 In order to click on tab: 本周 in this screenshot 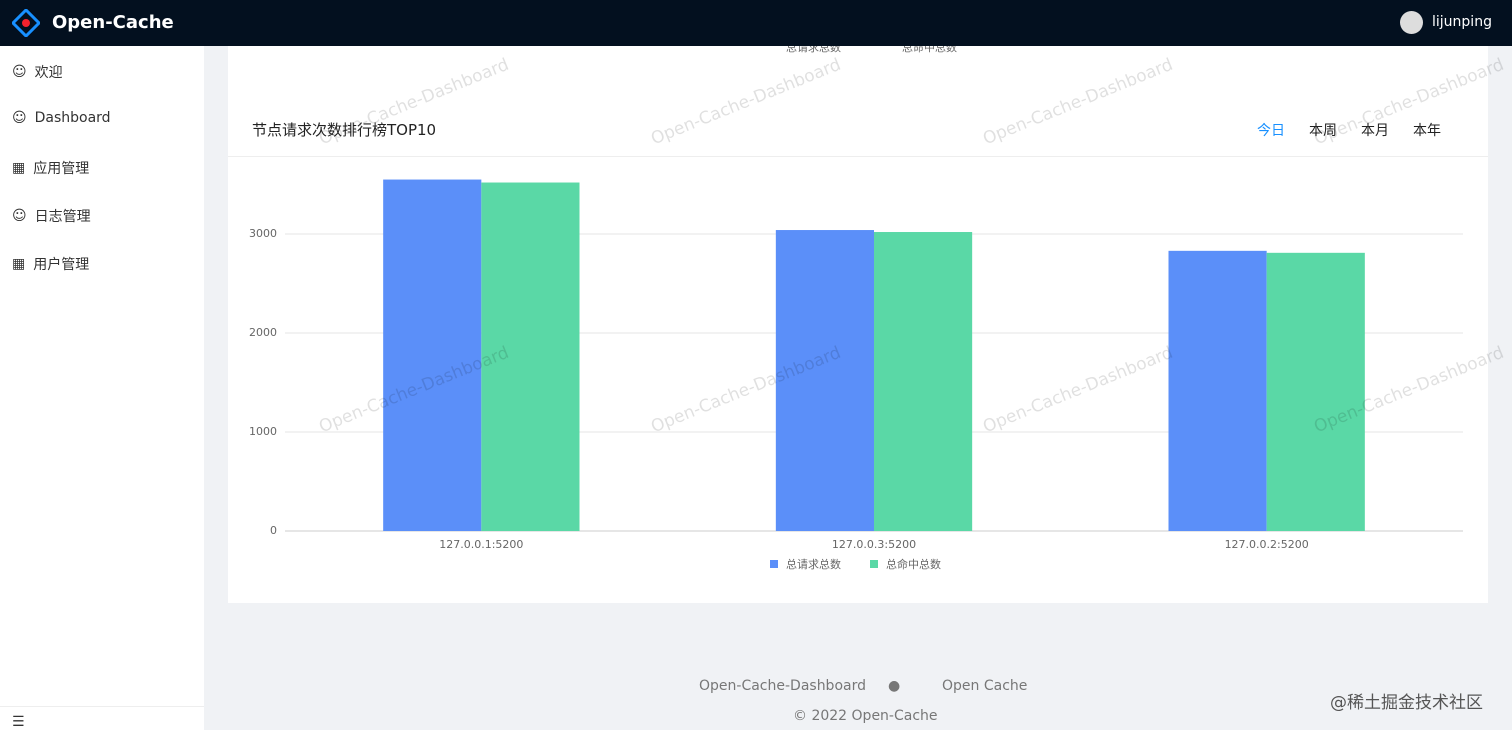, I will do `click(1323, 131)`.